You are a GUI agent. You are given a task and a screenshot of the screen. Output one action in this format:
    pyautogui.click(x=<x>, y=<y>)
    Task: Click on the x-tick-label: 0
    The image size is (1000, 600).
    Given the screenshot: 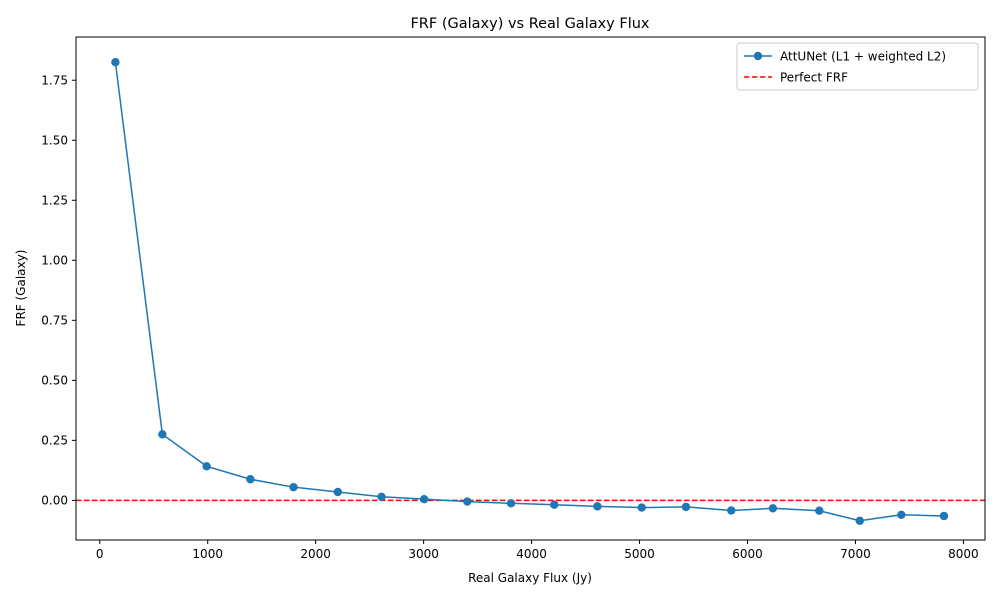 What is the action you would take?
    pyautogui.click(x=100, y=554)
    